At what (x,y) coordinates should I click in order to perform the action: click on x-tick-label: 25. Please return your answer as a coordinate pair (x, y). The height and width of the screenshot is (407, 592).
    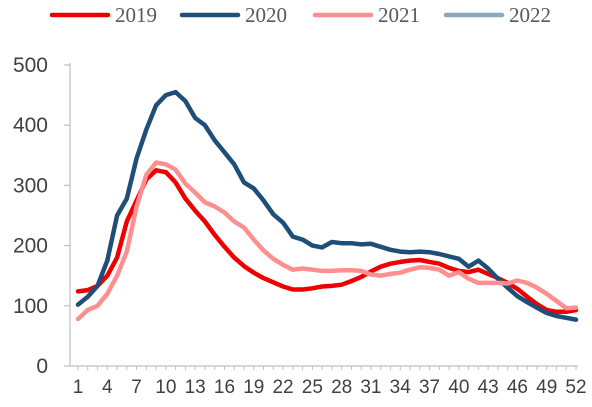
    Looking at the image, I should click on (312, 387).